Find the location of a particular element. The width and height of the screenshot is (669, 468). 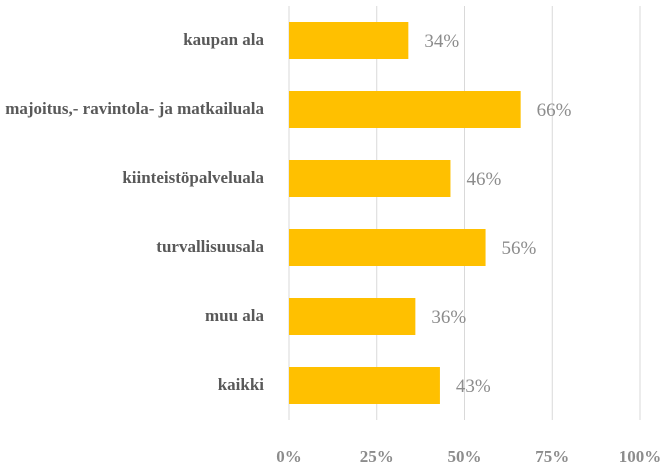

category-label-box: turvallisuusala is located at coordinates (210, 247).